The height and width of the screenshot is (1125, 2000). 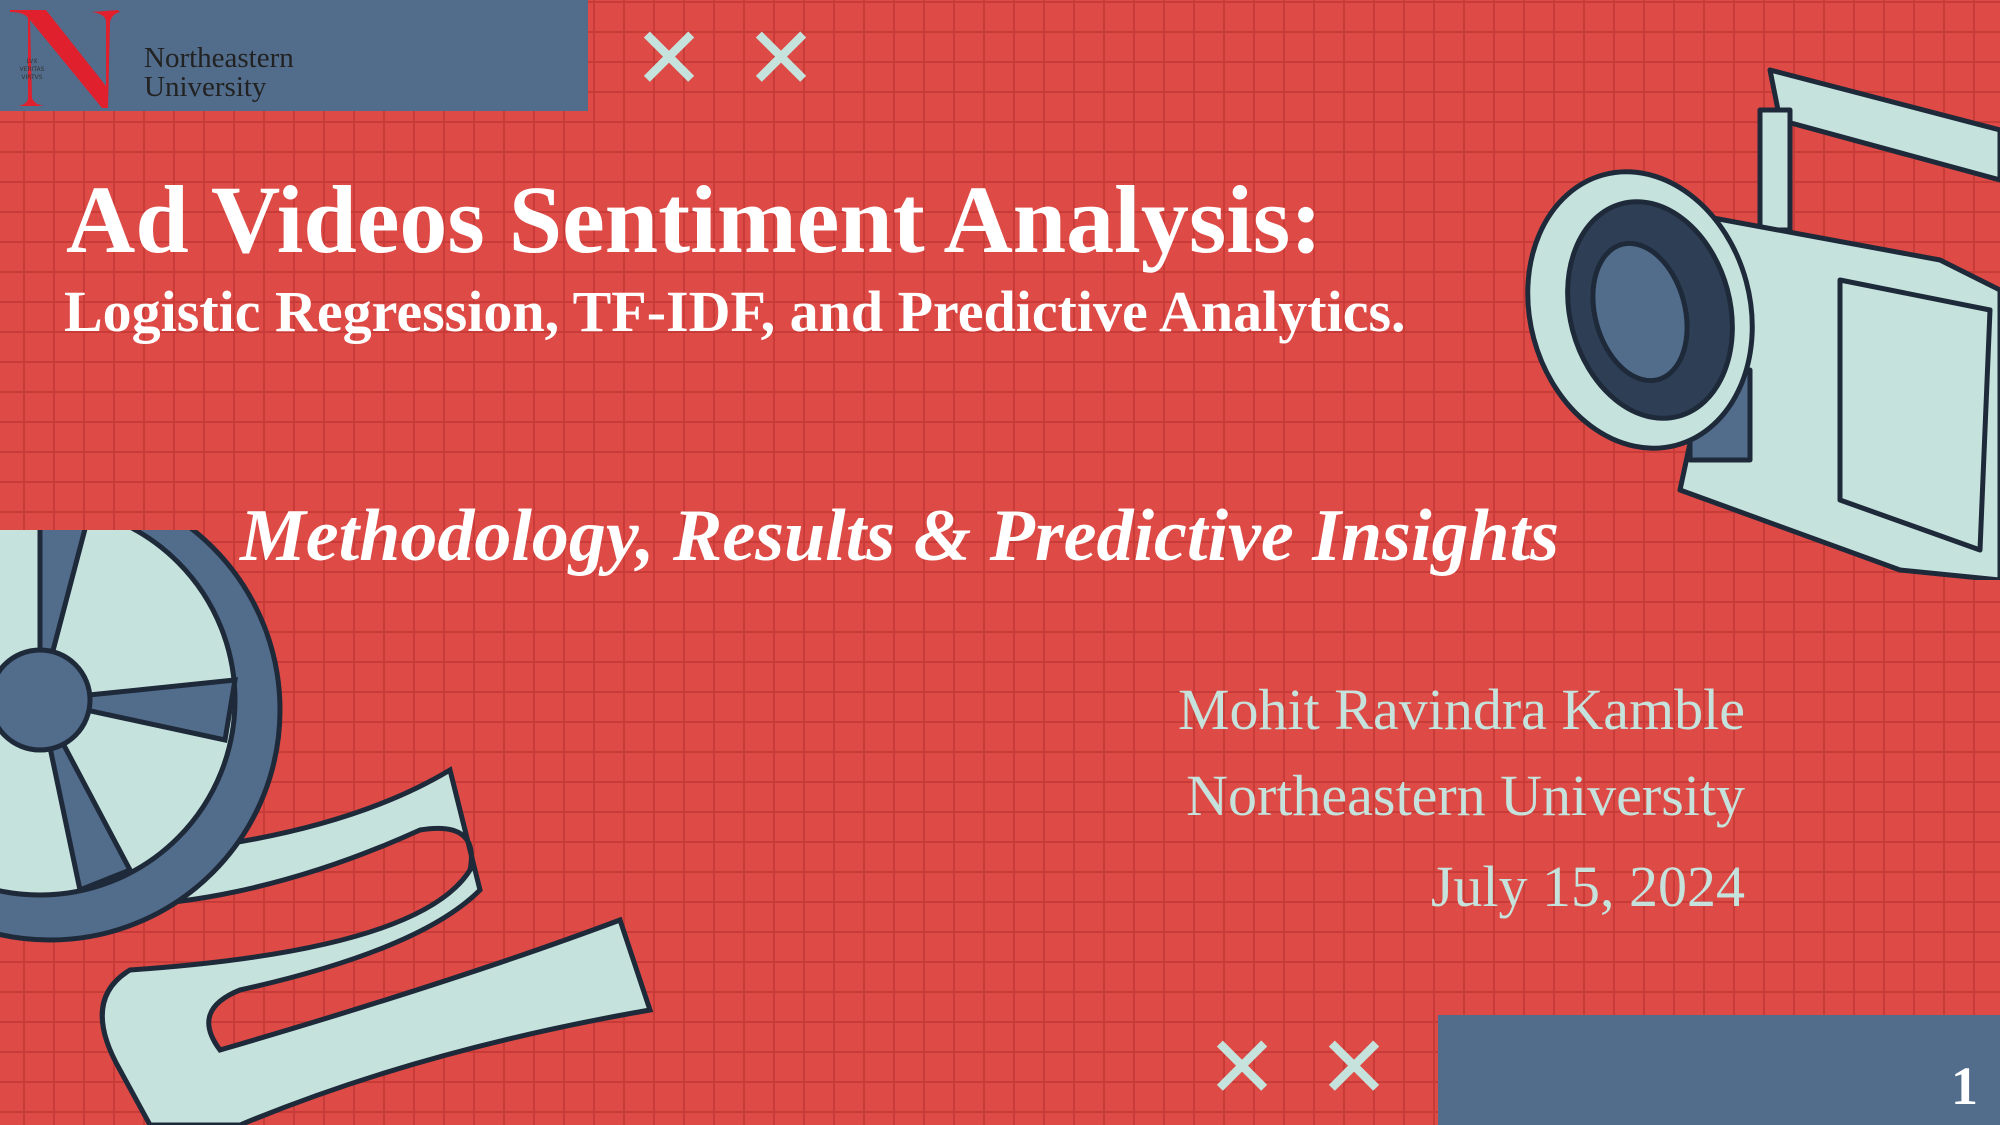 What do you see at coordinates (219, 58) in the screenshot?
I see `logo-text-line1: Northeastern` at bounding box center [219, 58].